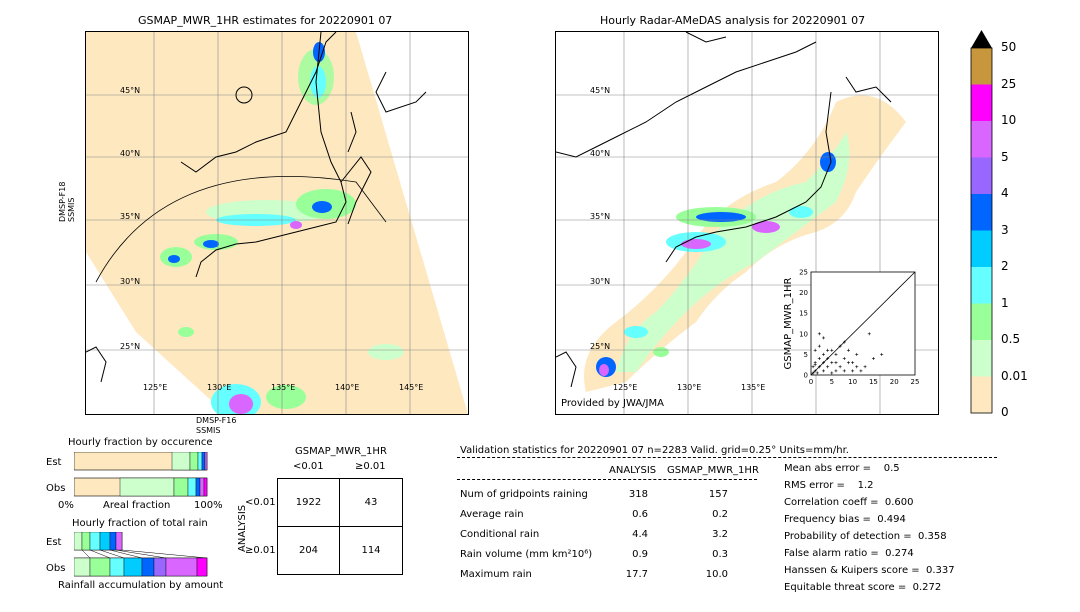 This screenshot has width=1080, height=612. I want to click on stat-analysis: 0.9, so click(640, 554).